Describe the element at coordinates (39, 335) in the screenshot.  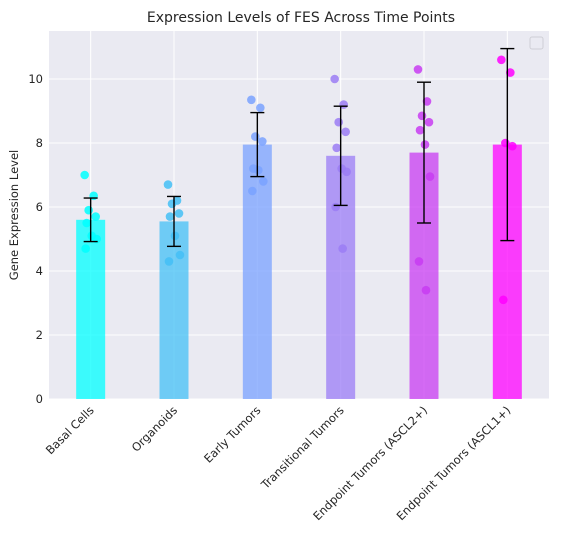
I see `y-tick-label: 2` at that location.